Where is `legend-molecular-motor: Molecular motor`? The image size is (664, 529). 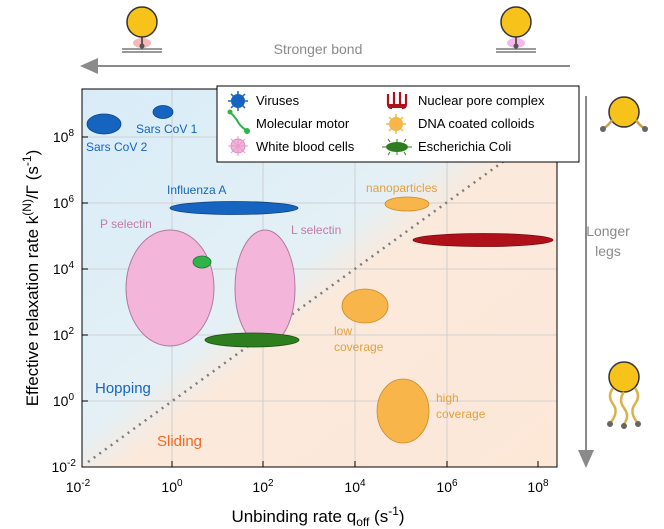
legend-molecular-motor: Molecular motor is located at coordinates (303, 123).